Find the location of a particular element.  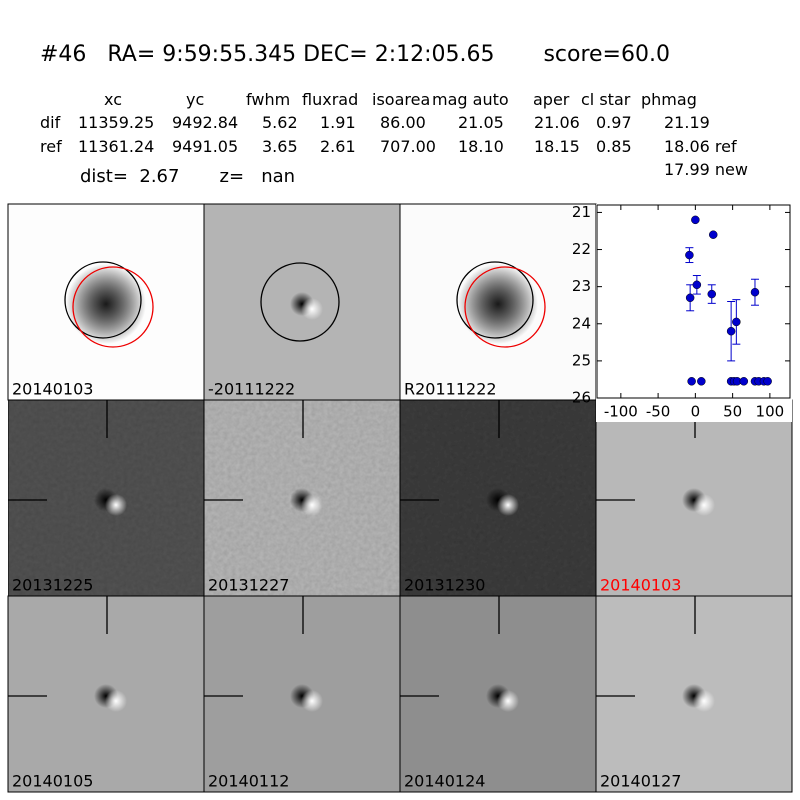

panel-label: 20140105 is located at coordinates (52, 781).